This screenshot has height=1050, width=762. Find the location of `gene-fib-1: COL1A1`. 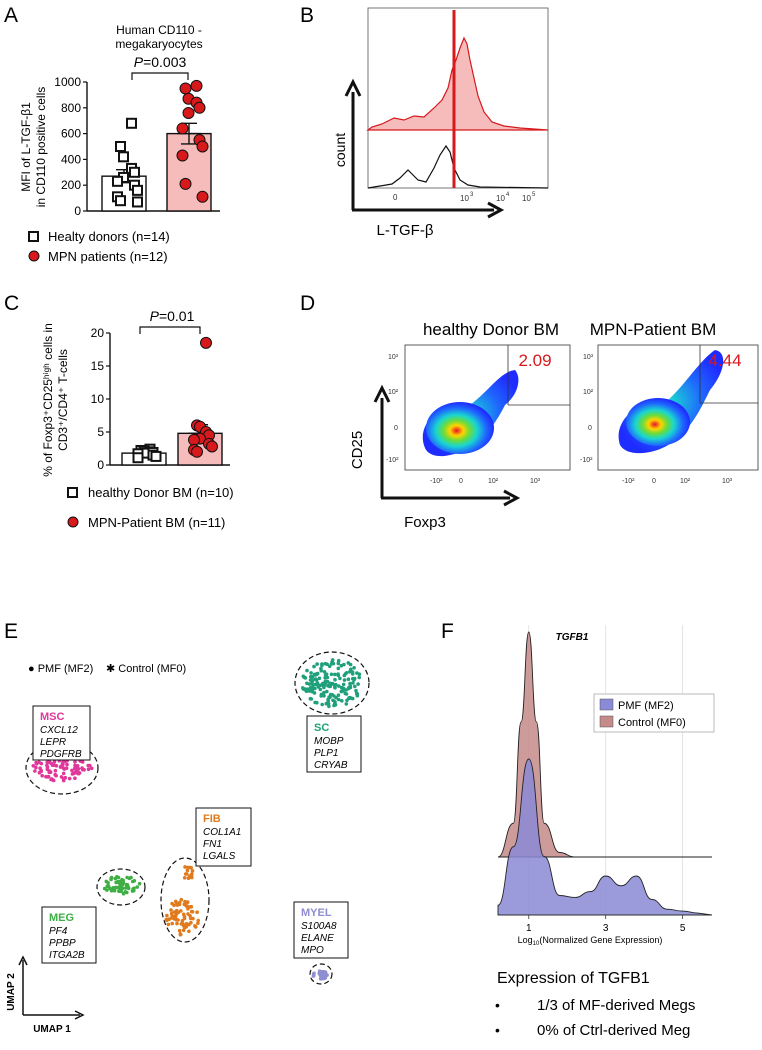

gene-fib-1: COL1A1 is located at coordinates (222, 832).